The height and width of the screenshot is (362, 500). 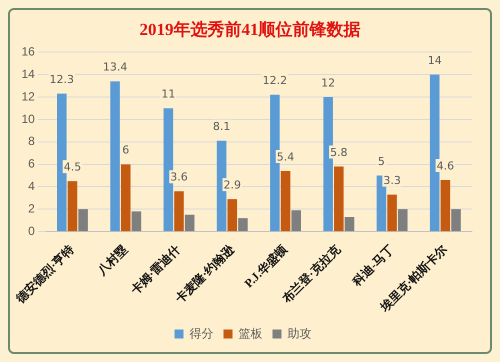 What do you see at coordinates (266, 265) in the screenshot?
I see `x-tick-label: P.J.华盛顿` at bounding box center [266, 265].